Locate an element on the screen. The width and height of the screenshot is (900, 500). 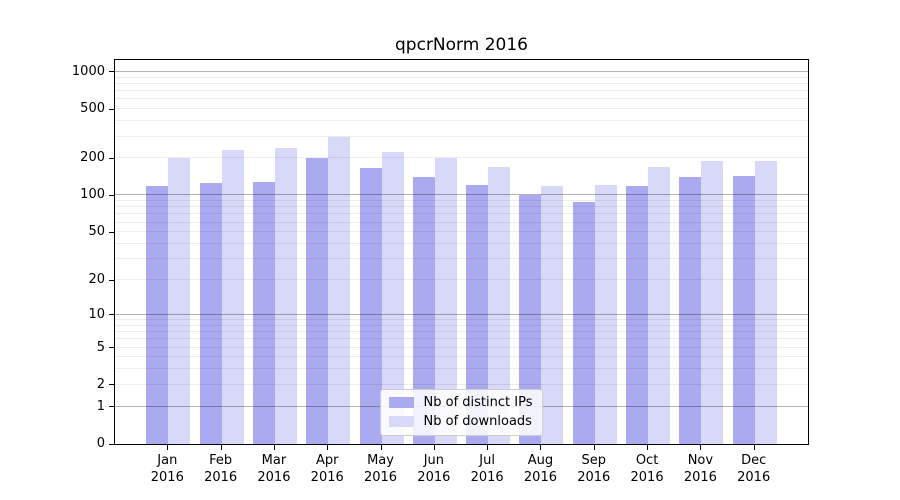
x-tick-label: Mar 2016 is located at coordinates (274, 469).